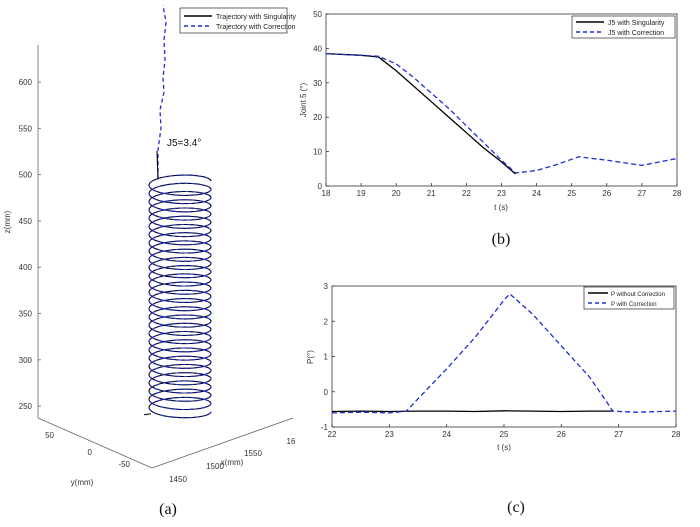 This screenshot has height=527, width=700. What do you see at coordinates (317, 14) in the screenshot?
I see `panel-b-ytick-label: 50` at bounding box center [317, 14].